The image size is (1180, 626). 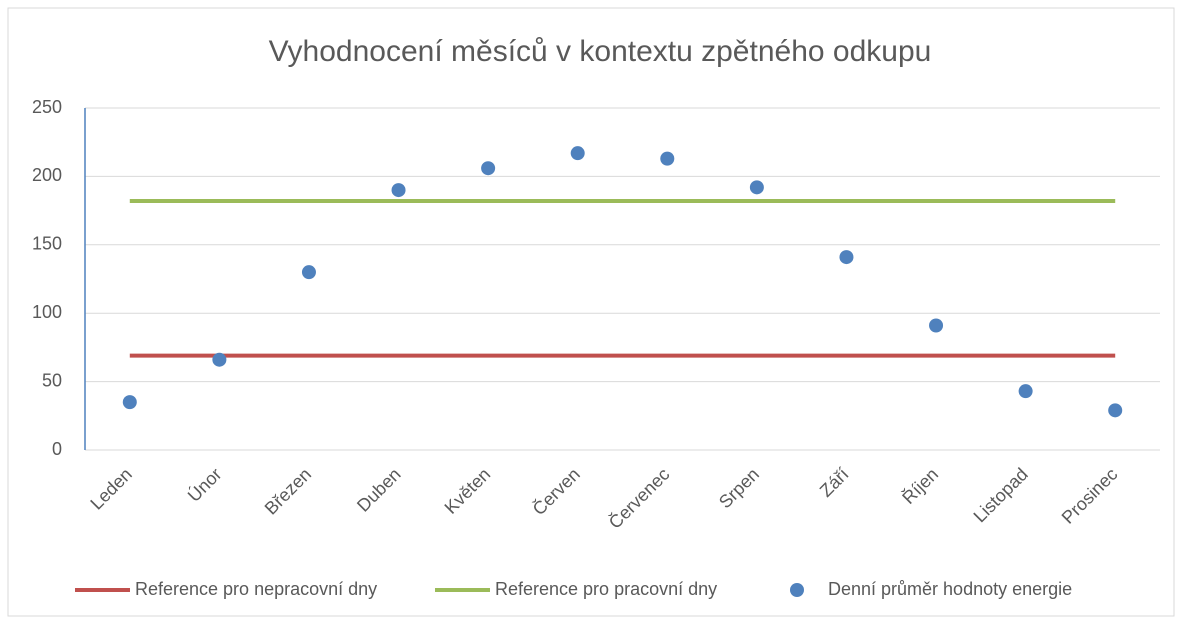 What do you see at coordinates (47, 312) in the screenshot?
I see `y-tick-label: 100` at bounding box center [47, 312].